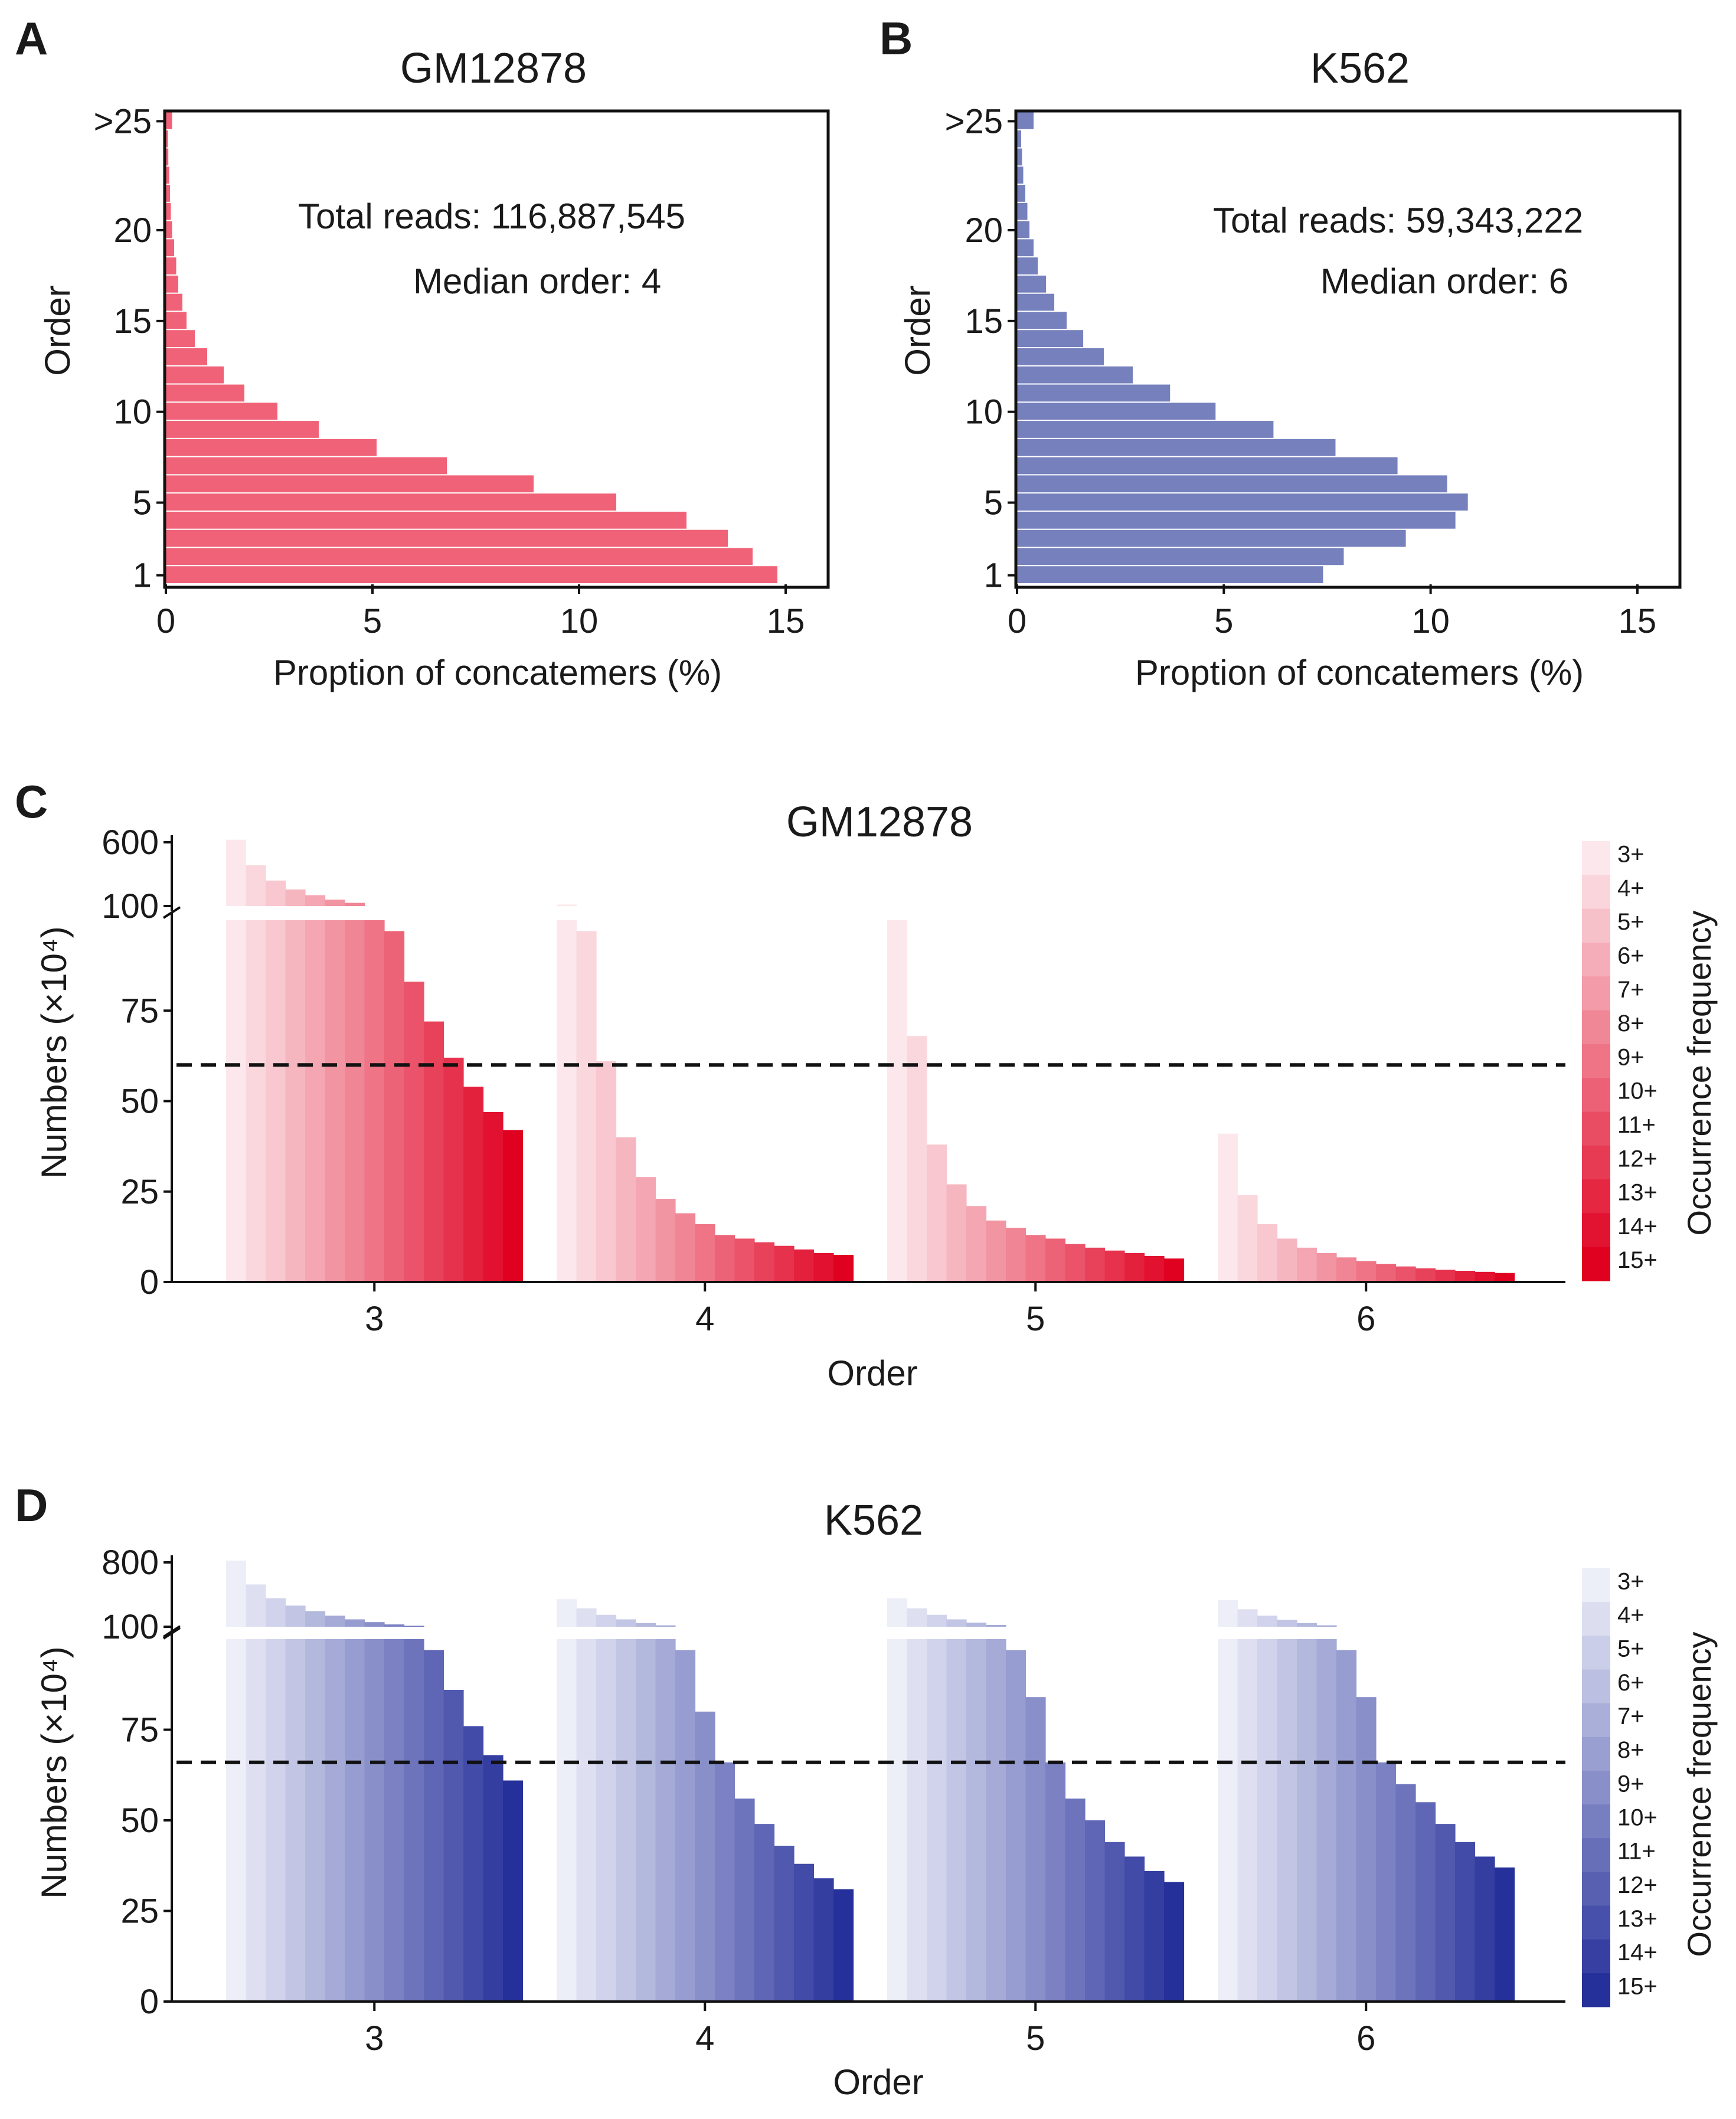 The width and height of the screenshot is (1736, 2119). I want to click on x-tick-label: 6, so click(1366, 1319).